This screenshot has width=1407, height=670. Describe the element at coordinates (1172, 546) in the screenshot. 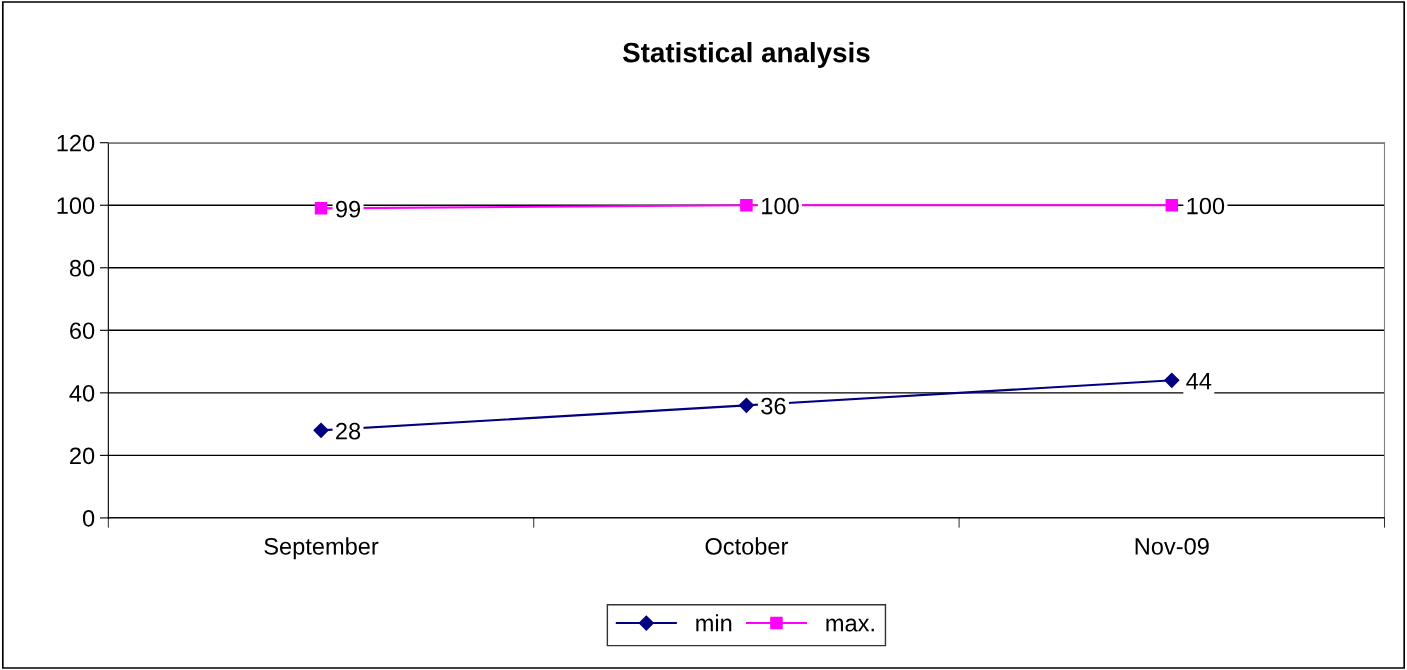

I see `x-tick-label: Nov-09` at that location.